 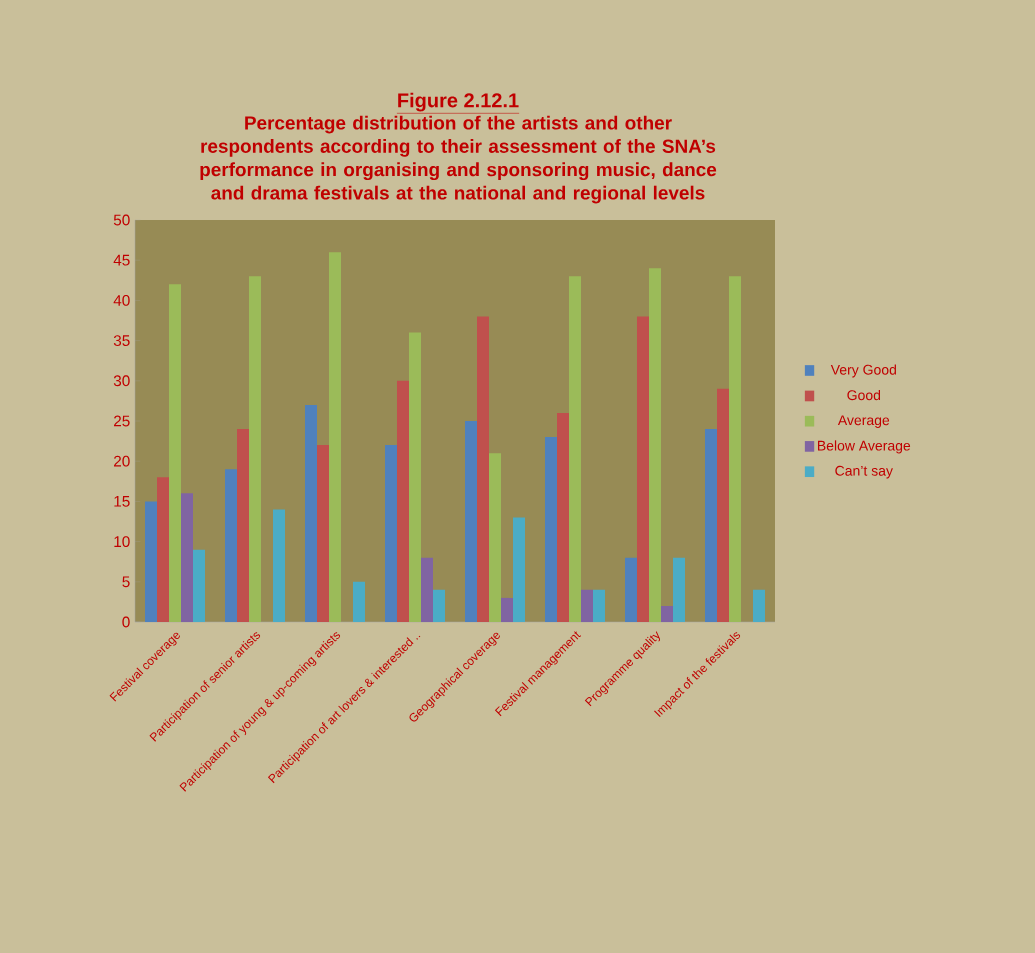 I want to click on y-tick-label: 5, so click(x=126, y=582).